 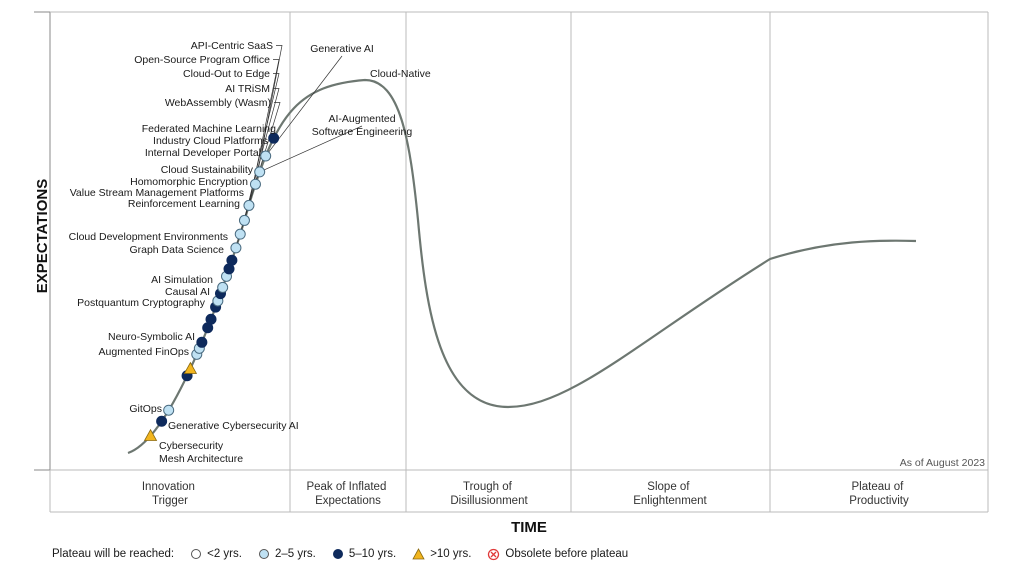 I want to click on label-federated-machine-learning: Federated Machine Learning, so click(x=209, y=129).